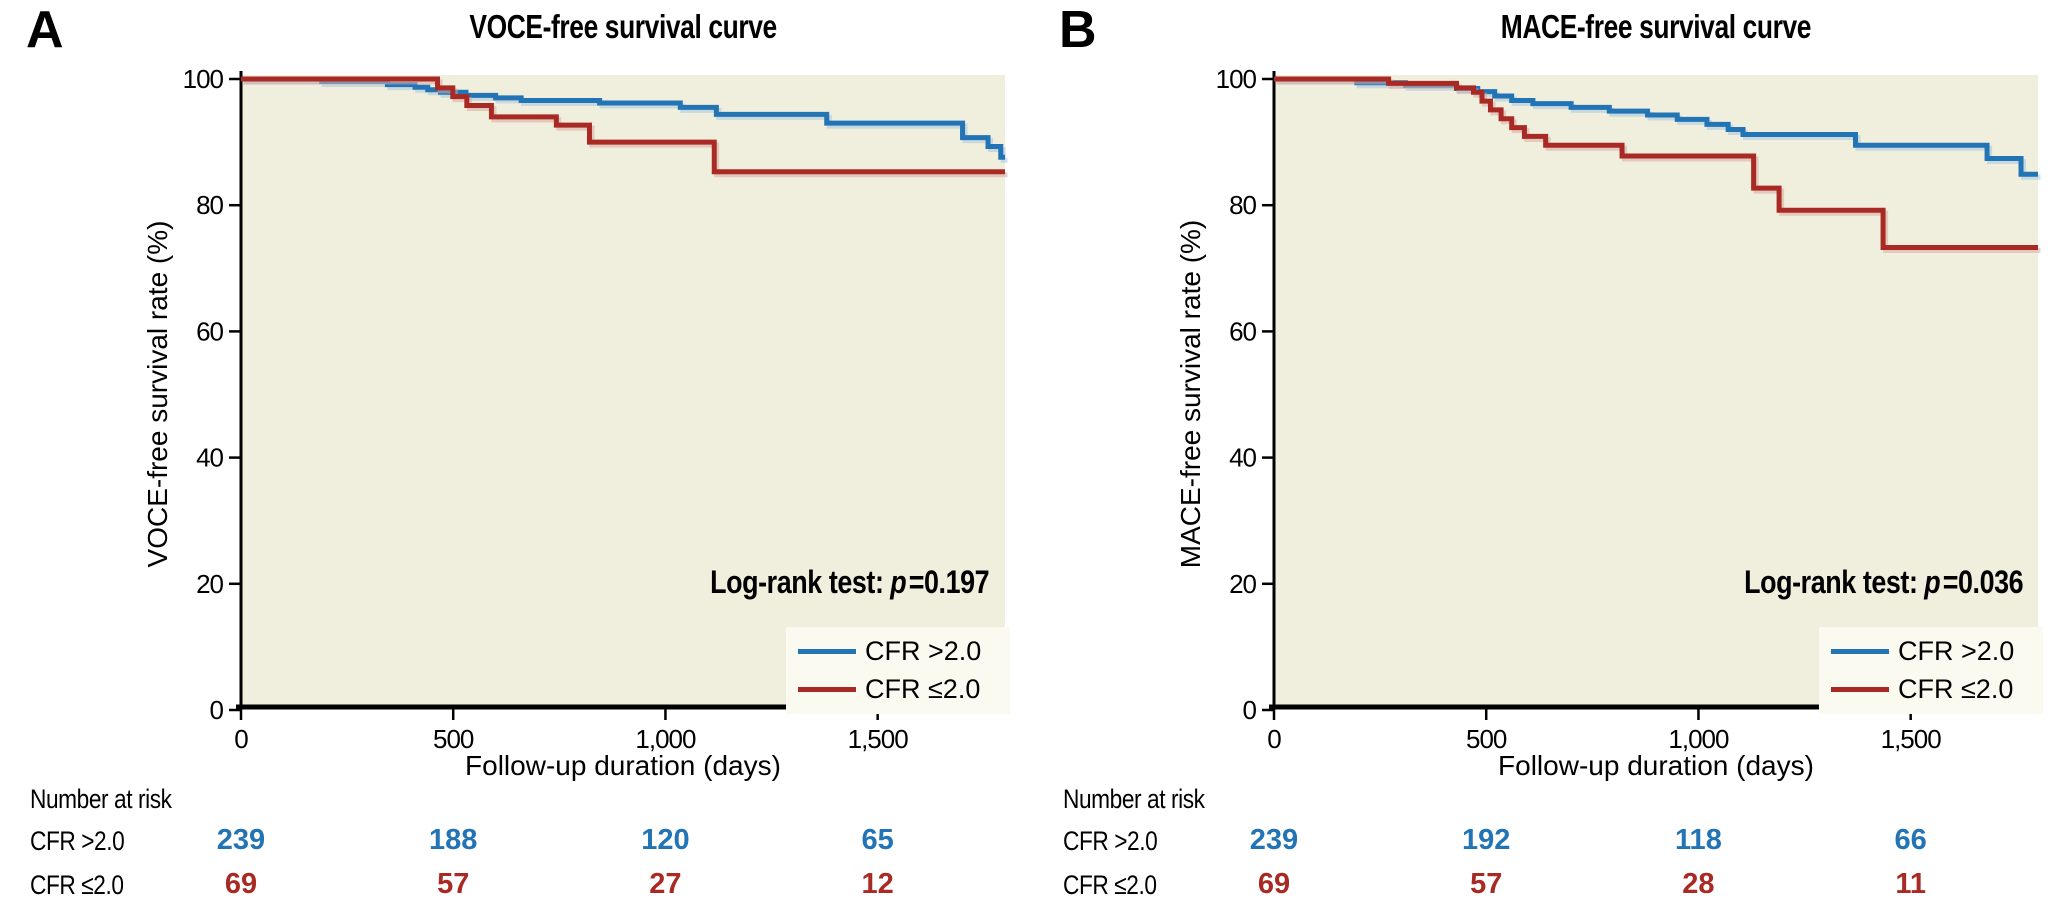 Image resolution: width=2067 pixels, height=921 pixels. Describe the element at coordinates (1486, 840) in the screenshot. I see `risk-value: 192` at that location.